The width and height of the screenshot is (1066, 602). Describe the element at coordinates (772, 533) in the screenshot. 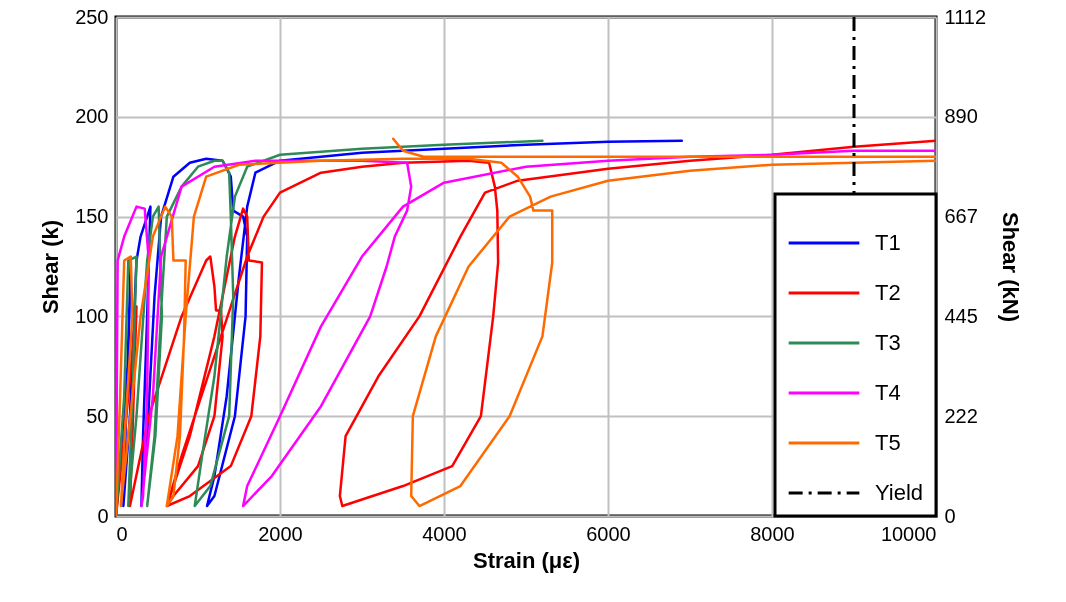

I see `x-tick-label: 8000` at that location.